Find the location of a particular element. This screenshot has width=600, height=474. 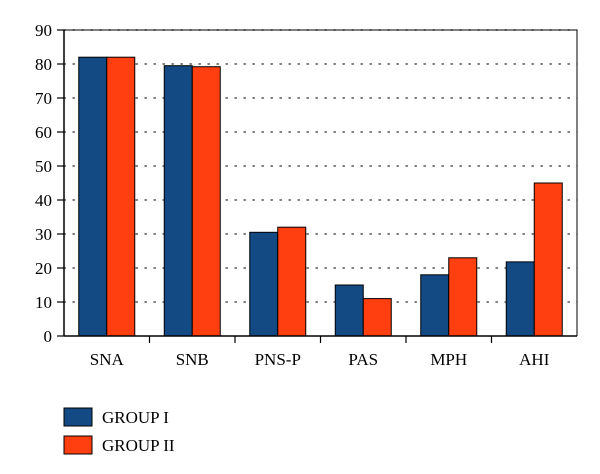

x-tick-label-pns-p: PNS-P is located at coordinates (278, 359).